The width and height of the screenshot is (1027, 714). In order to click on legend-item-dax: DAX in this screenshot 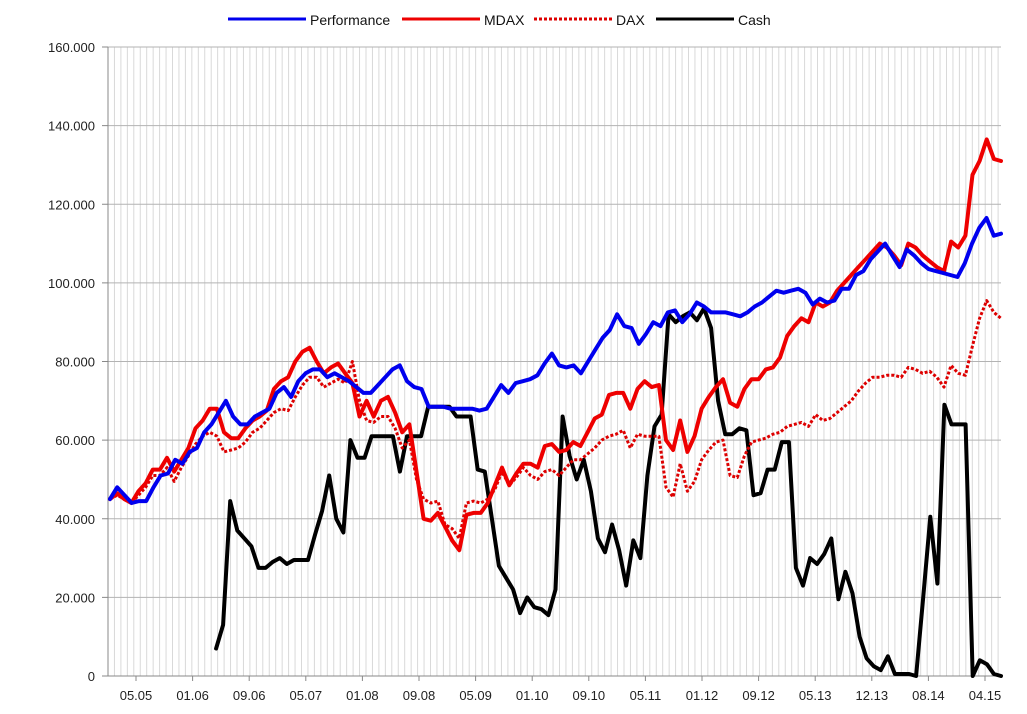, I will do `click(589, 20)`.